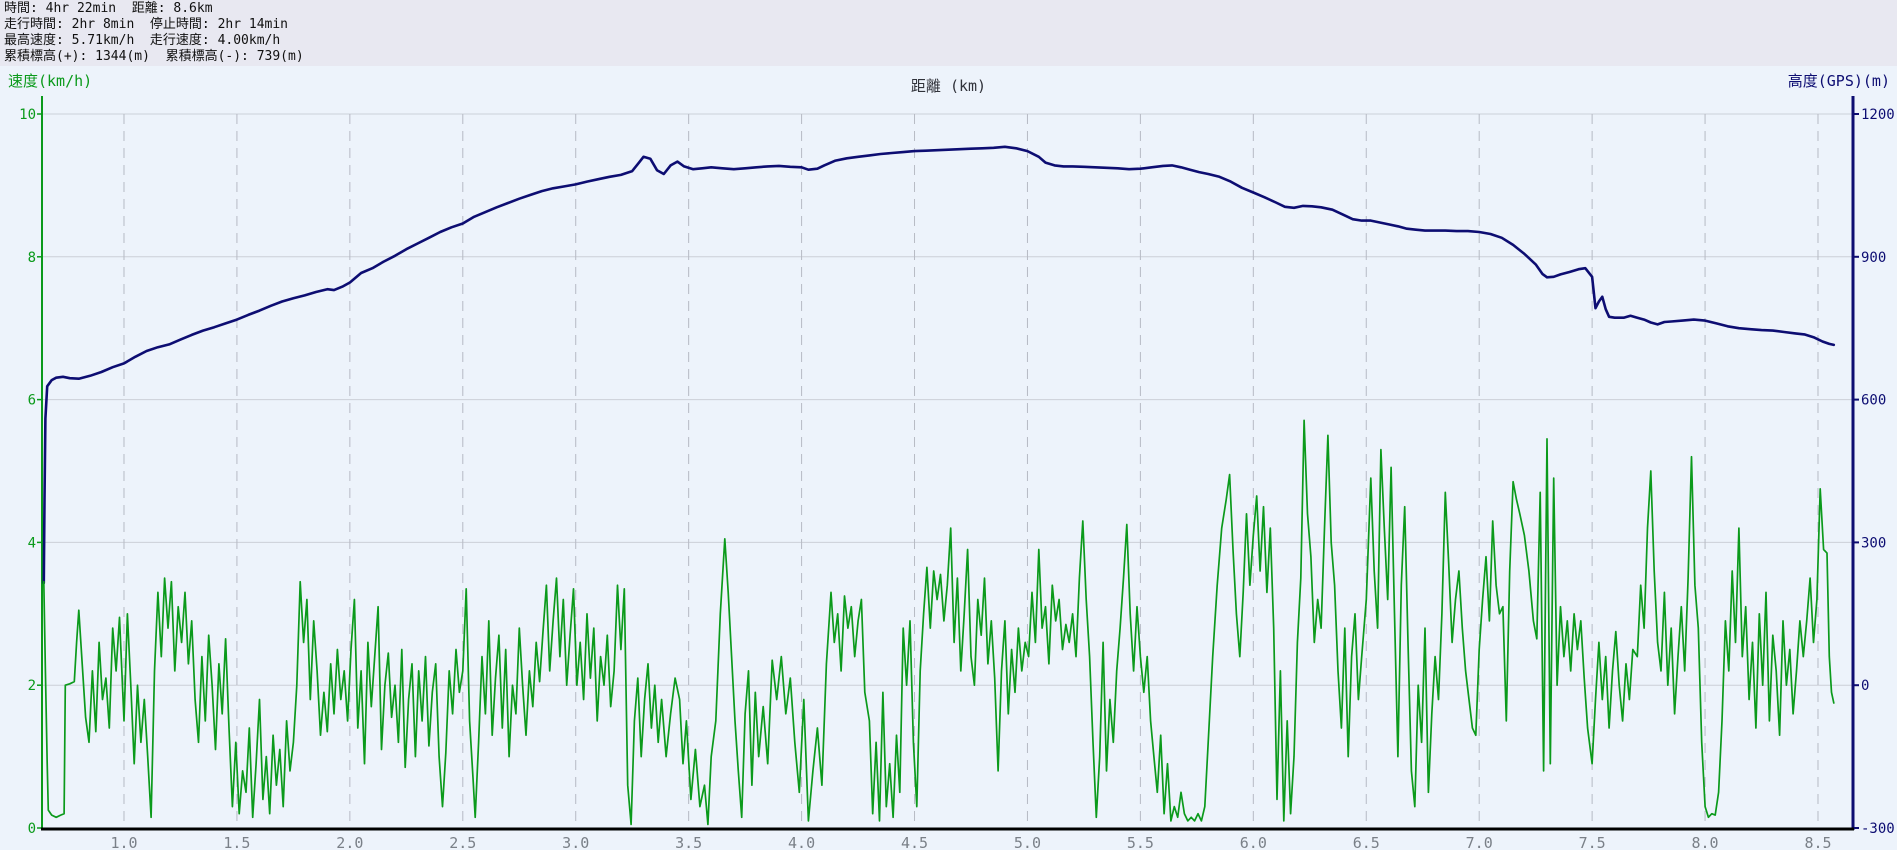  What do you see at coordinates (1838, 81) in the screenshot?
I see `right-axis-title-altitude: 高度(GPS)(m)` at bounding box center [1838, 81].